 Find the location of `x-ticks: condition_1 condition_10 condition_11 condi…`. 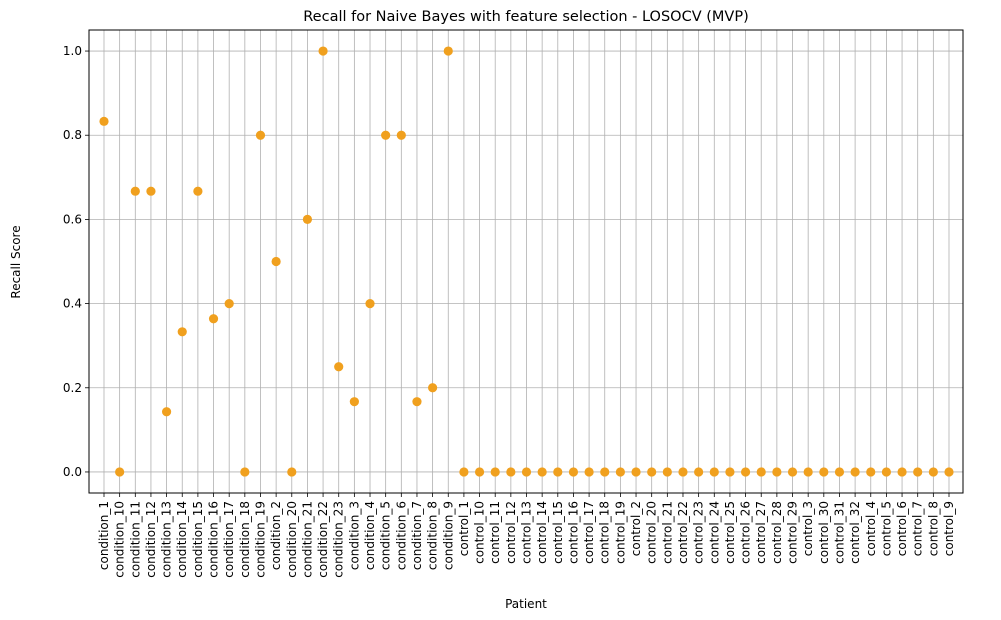

x-ticks: condition_1 condition_10 condition_11 condi… is located at coordinates (526, 535).